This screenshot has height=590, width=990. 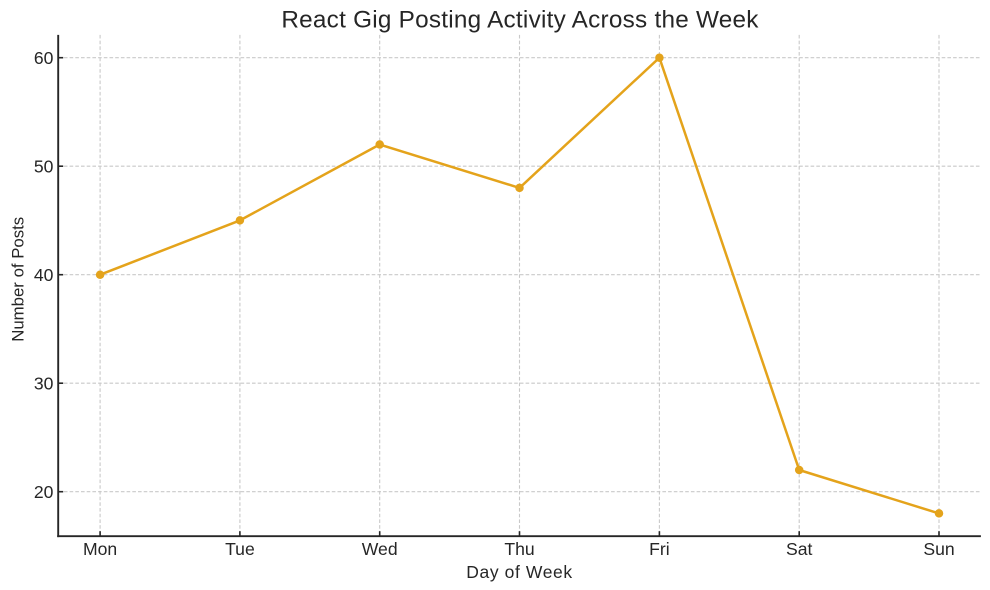 I want to click on svg-text: Sat, so click(x=799, y=549).